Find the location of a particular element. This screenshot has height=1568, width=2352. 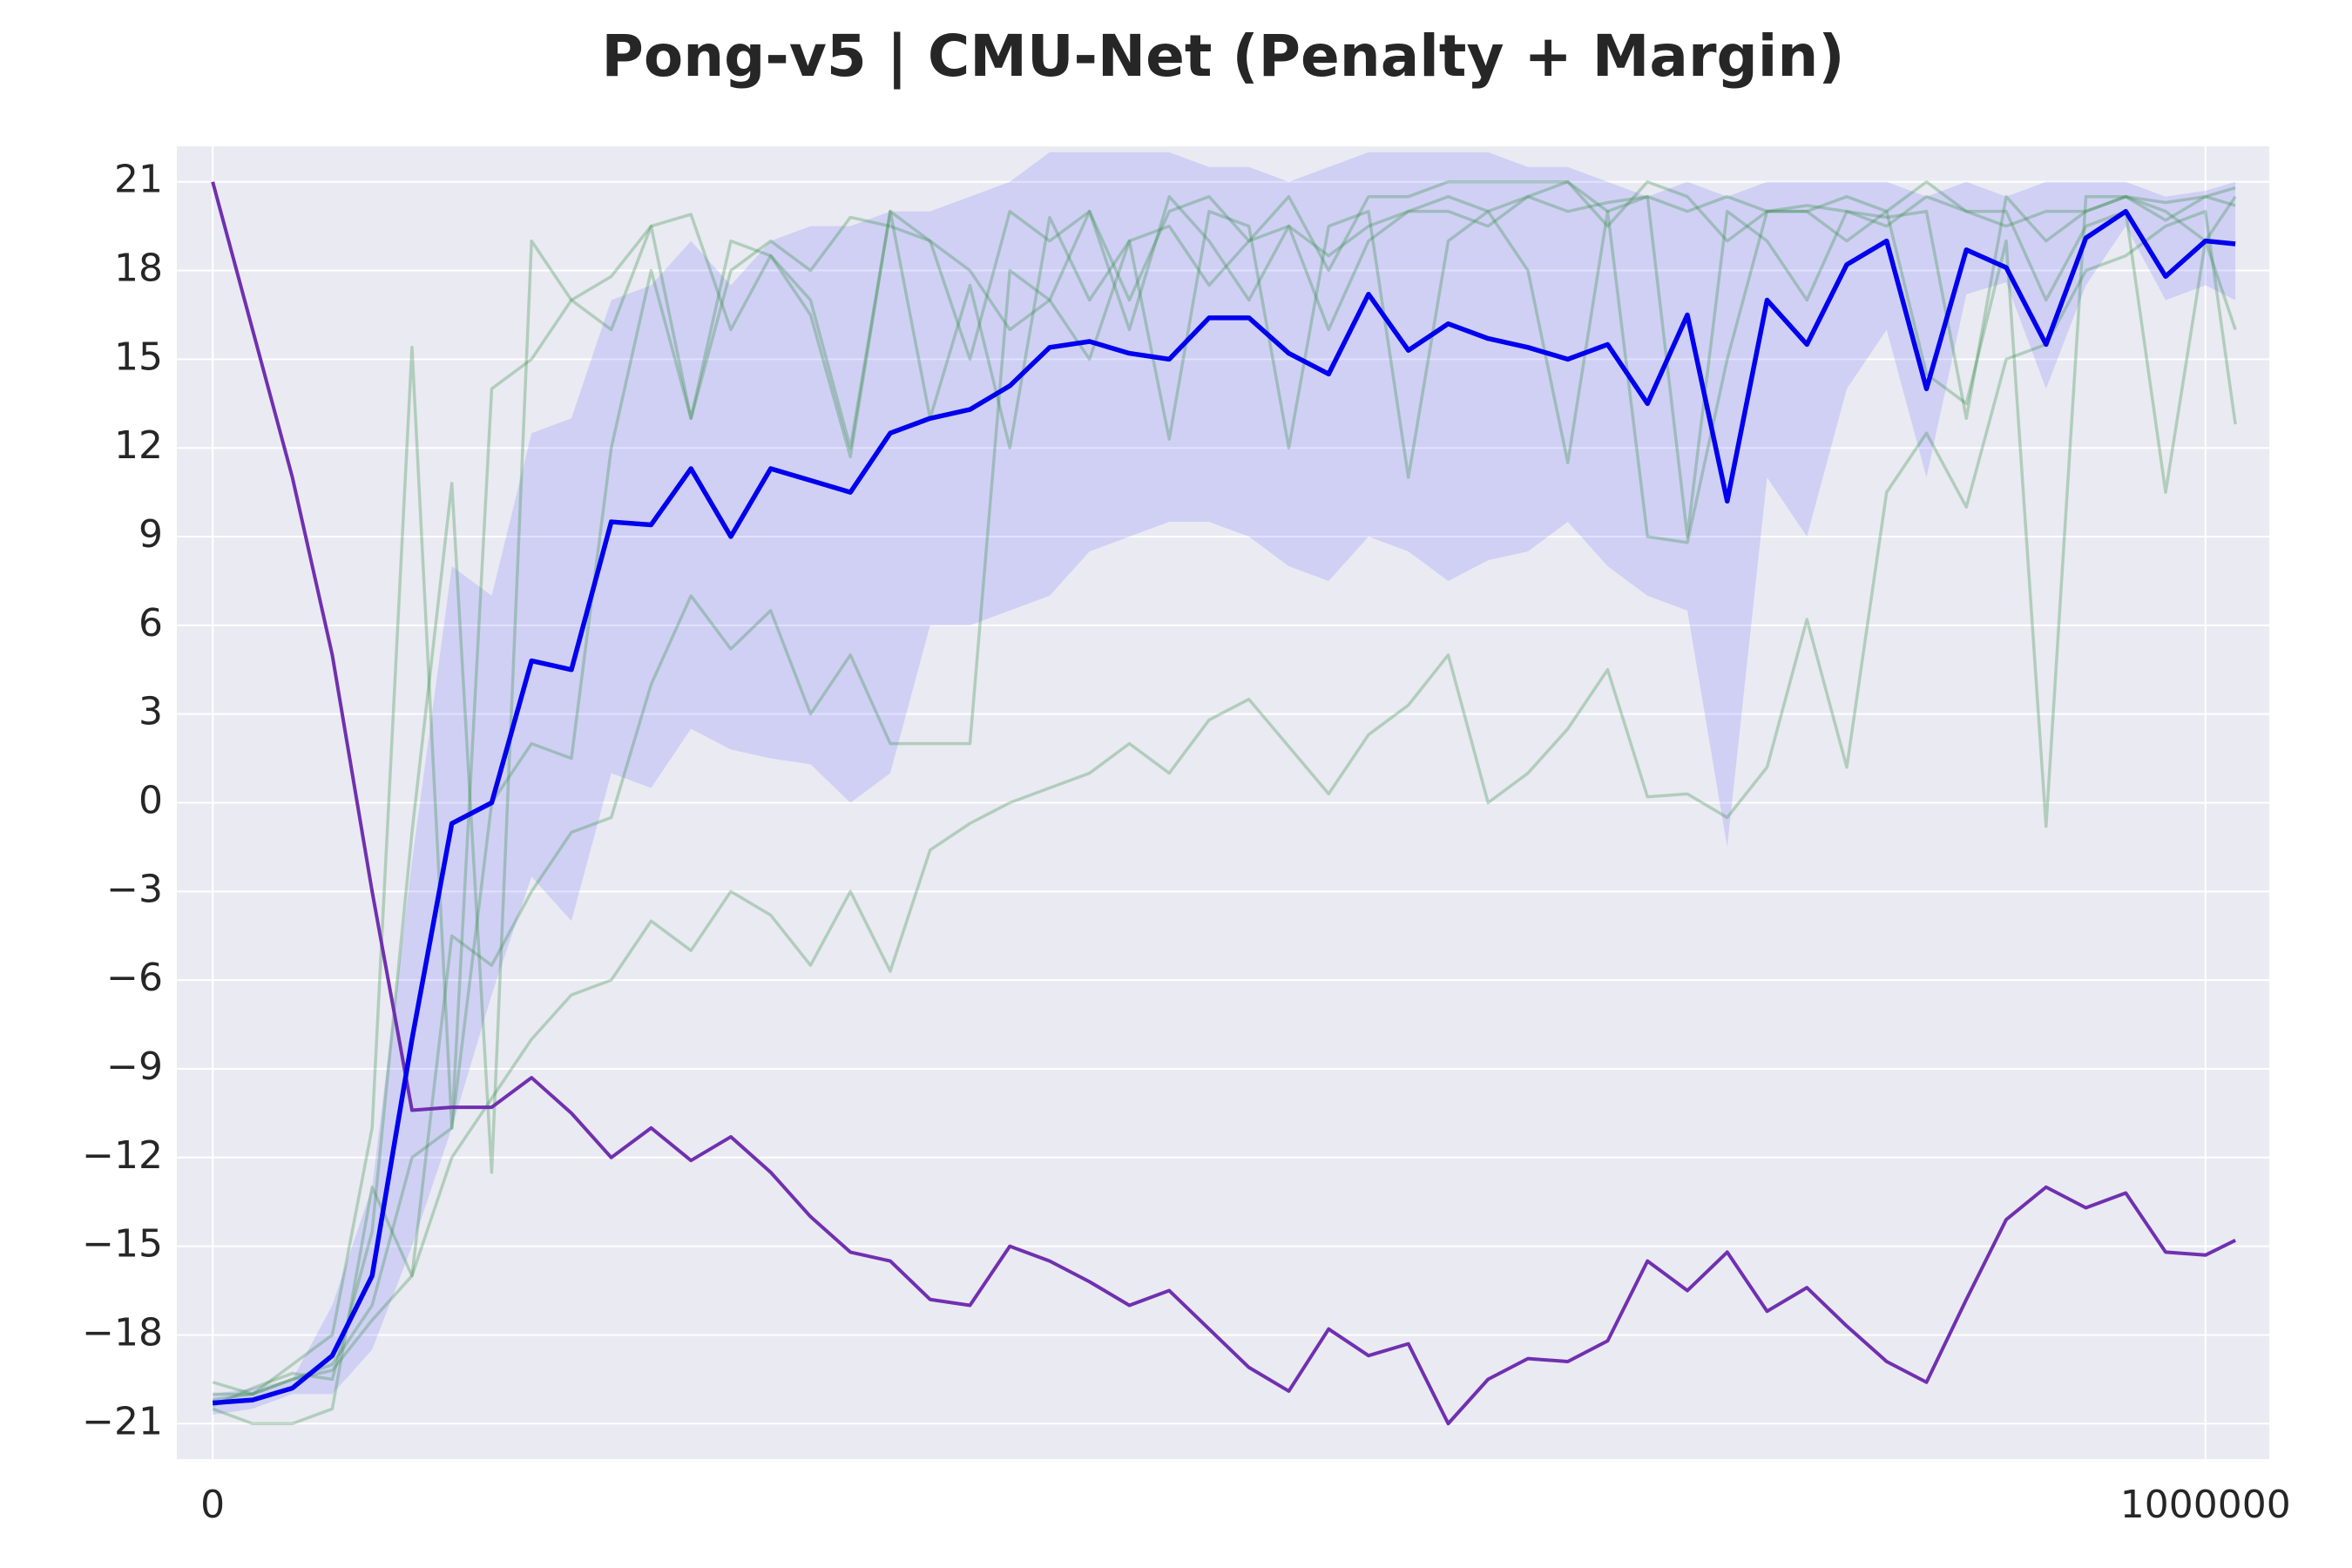

y-tick-label: −12 is located at coordinates (122, 1155).